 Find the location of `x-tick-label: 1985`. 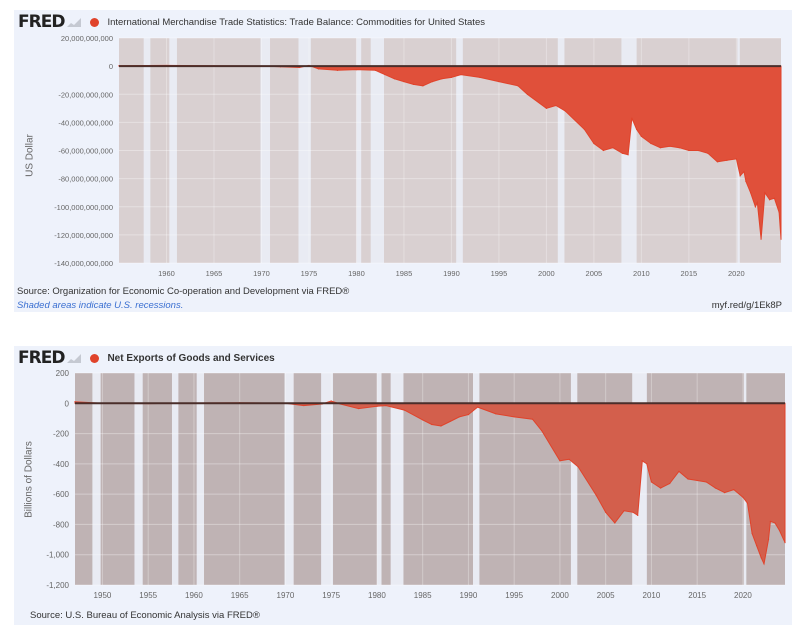

x-tick-label: 1985 is located at coordinates (404, 273).